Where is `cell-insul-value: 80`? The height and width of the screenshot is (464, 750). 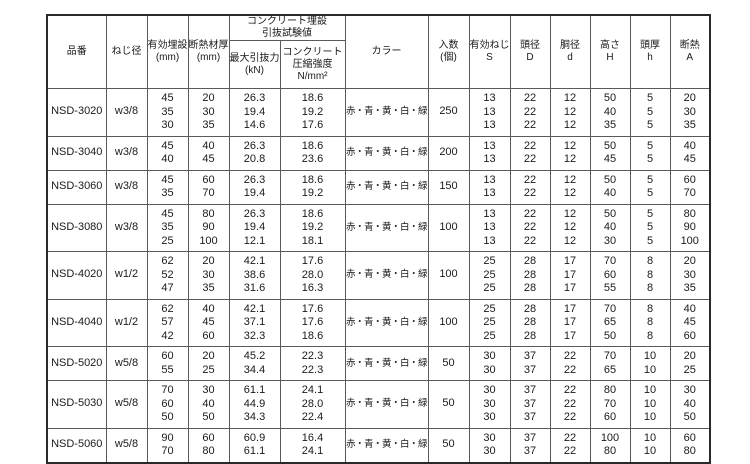
cell-insul-value: 80 is located at coordinates (689, 451).